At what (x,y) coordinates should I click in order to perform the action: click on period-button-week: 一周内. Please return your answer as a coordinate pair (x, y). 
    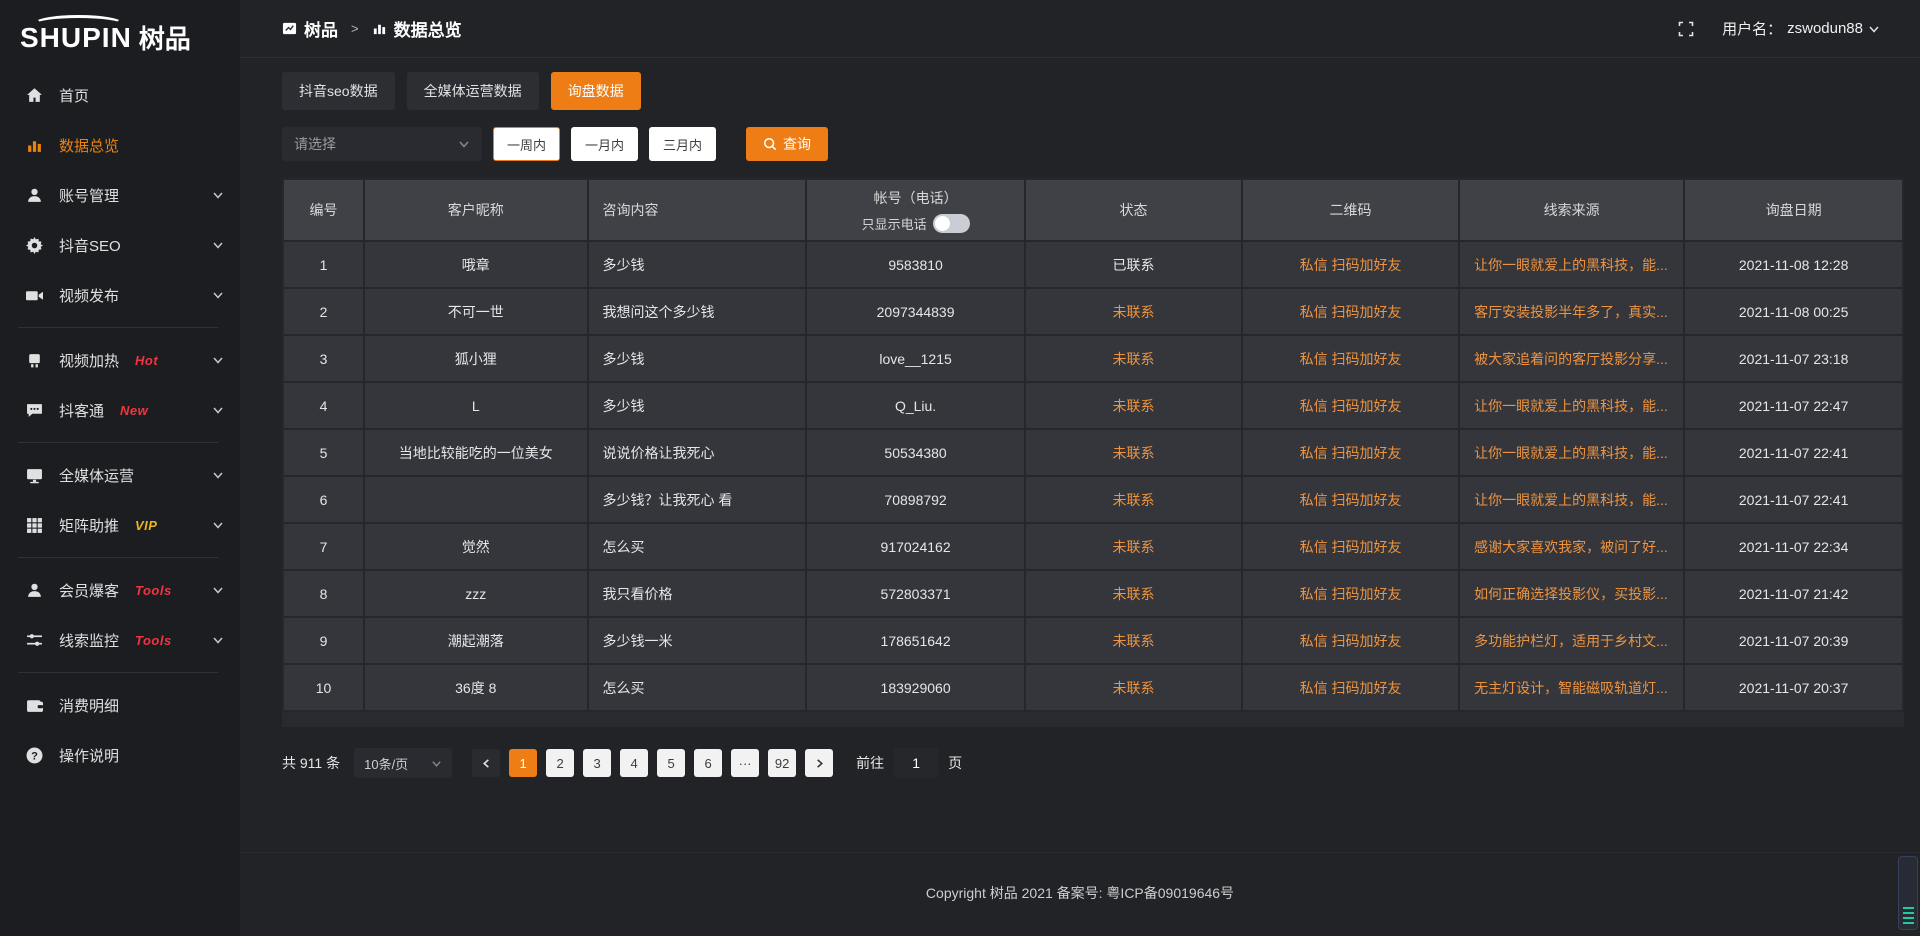
    Looking at the image, I should click on (527, 144).